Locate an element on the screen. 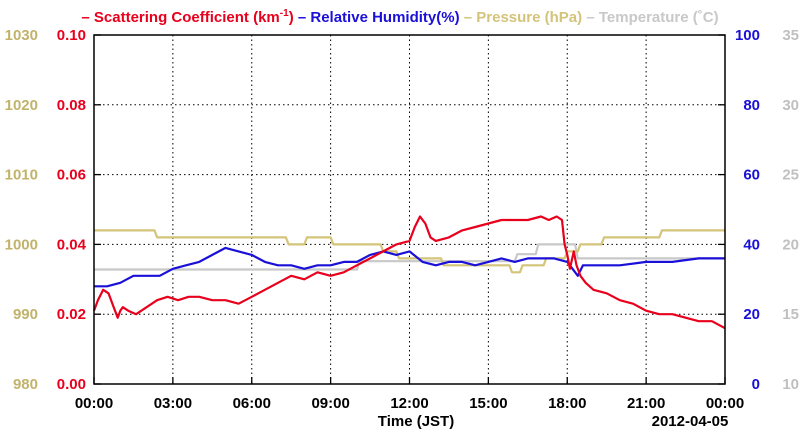 This screenshot has height=434, width=800. x-tick-label: 12:00 is located at coordinates (409, 403).